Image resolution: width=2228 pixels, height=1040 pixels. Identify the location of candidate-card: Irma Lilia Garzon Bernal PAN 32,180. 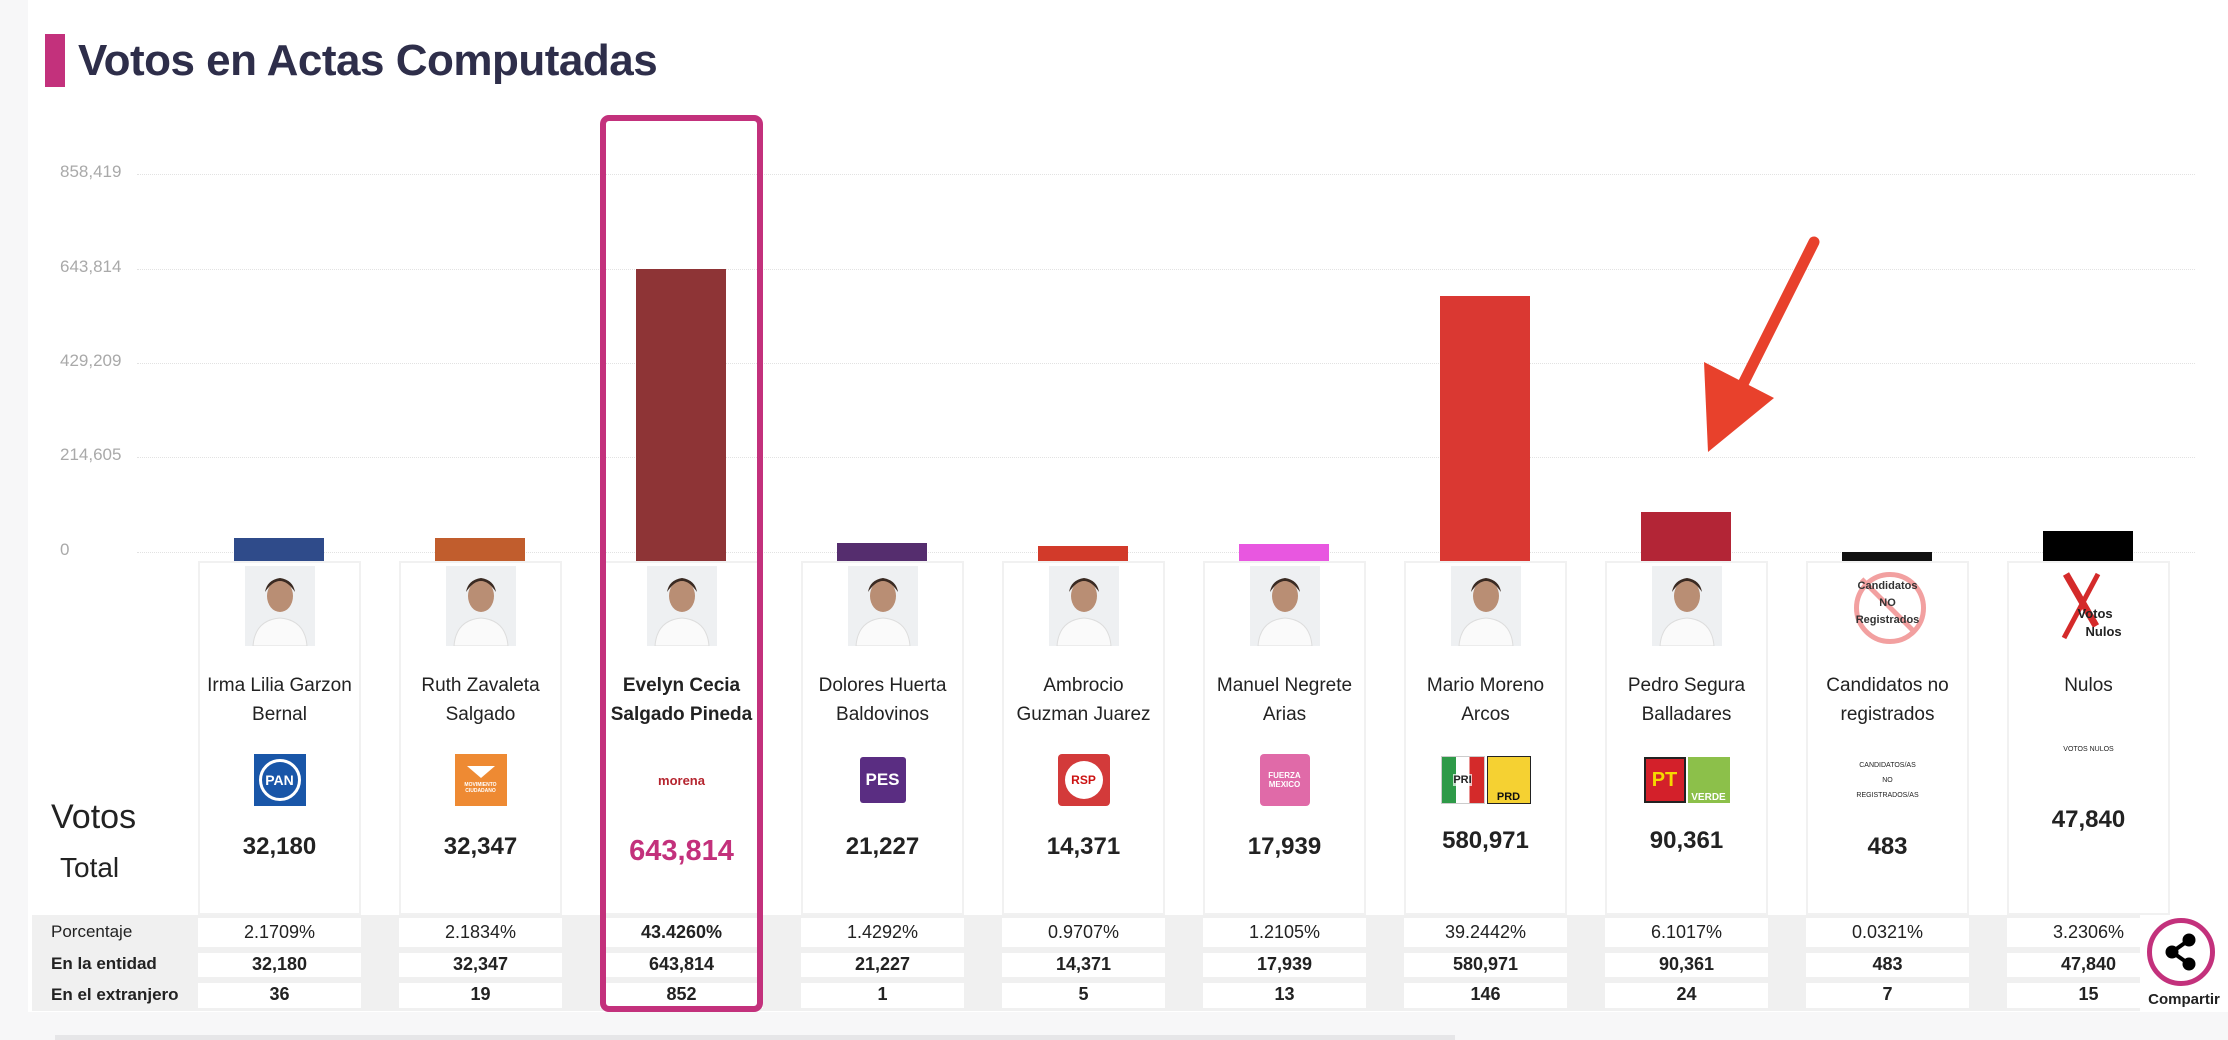
(279, 738).